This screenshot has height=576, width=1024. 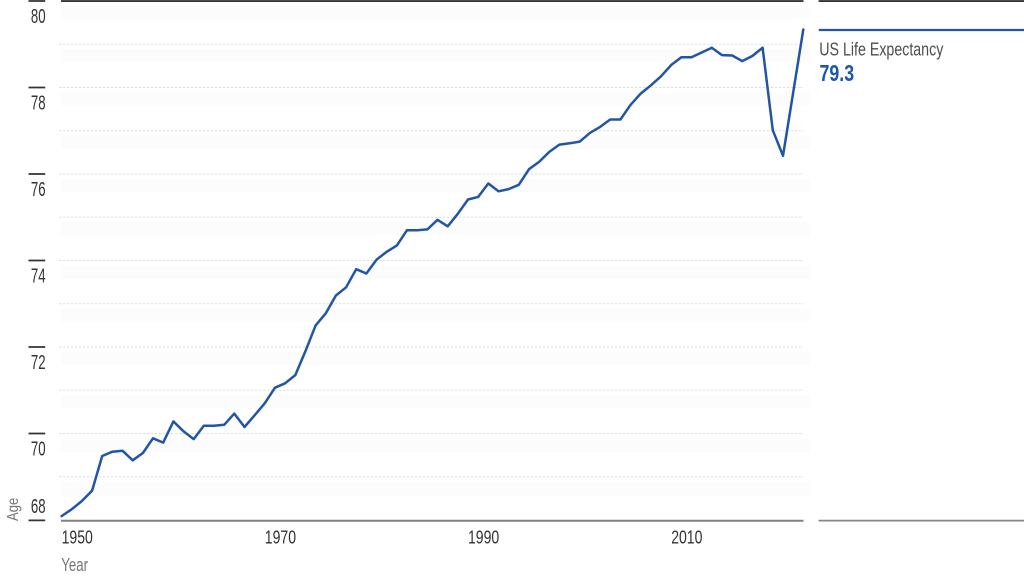 I want to click on svg-text: 1970, so click(x=280, y=537).